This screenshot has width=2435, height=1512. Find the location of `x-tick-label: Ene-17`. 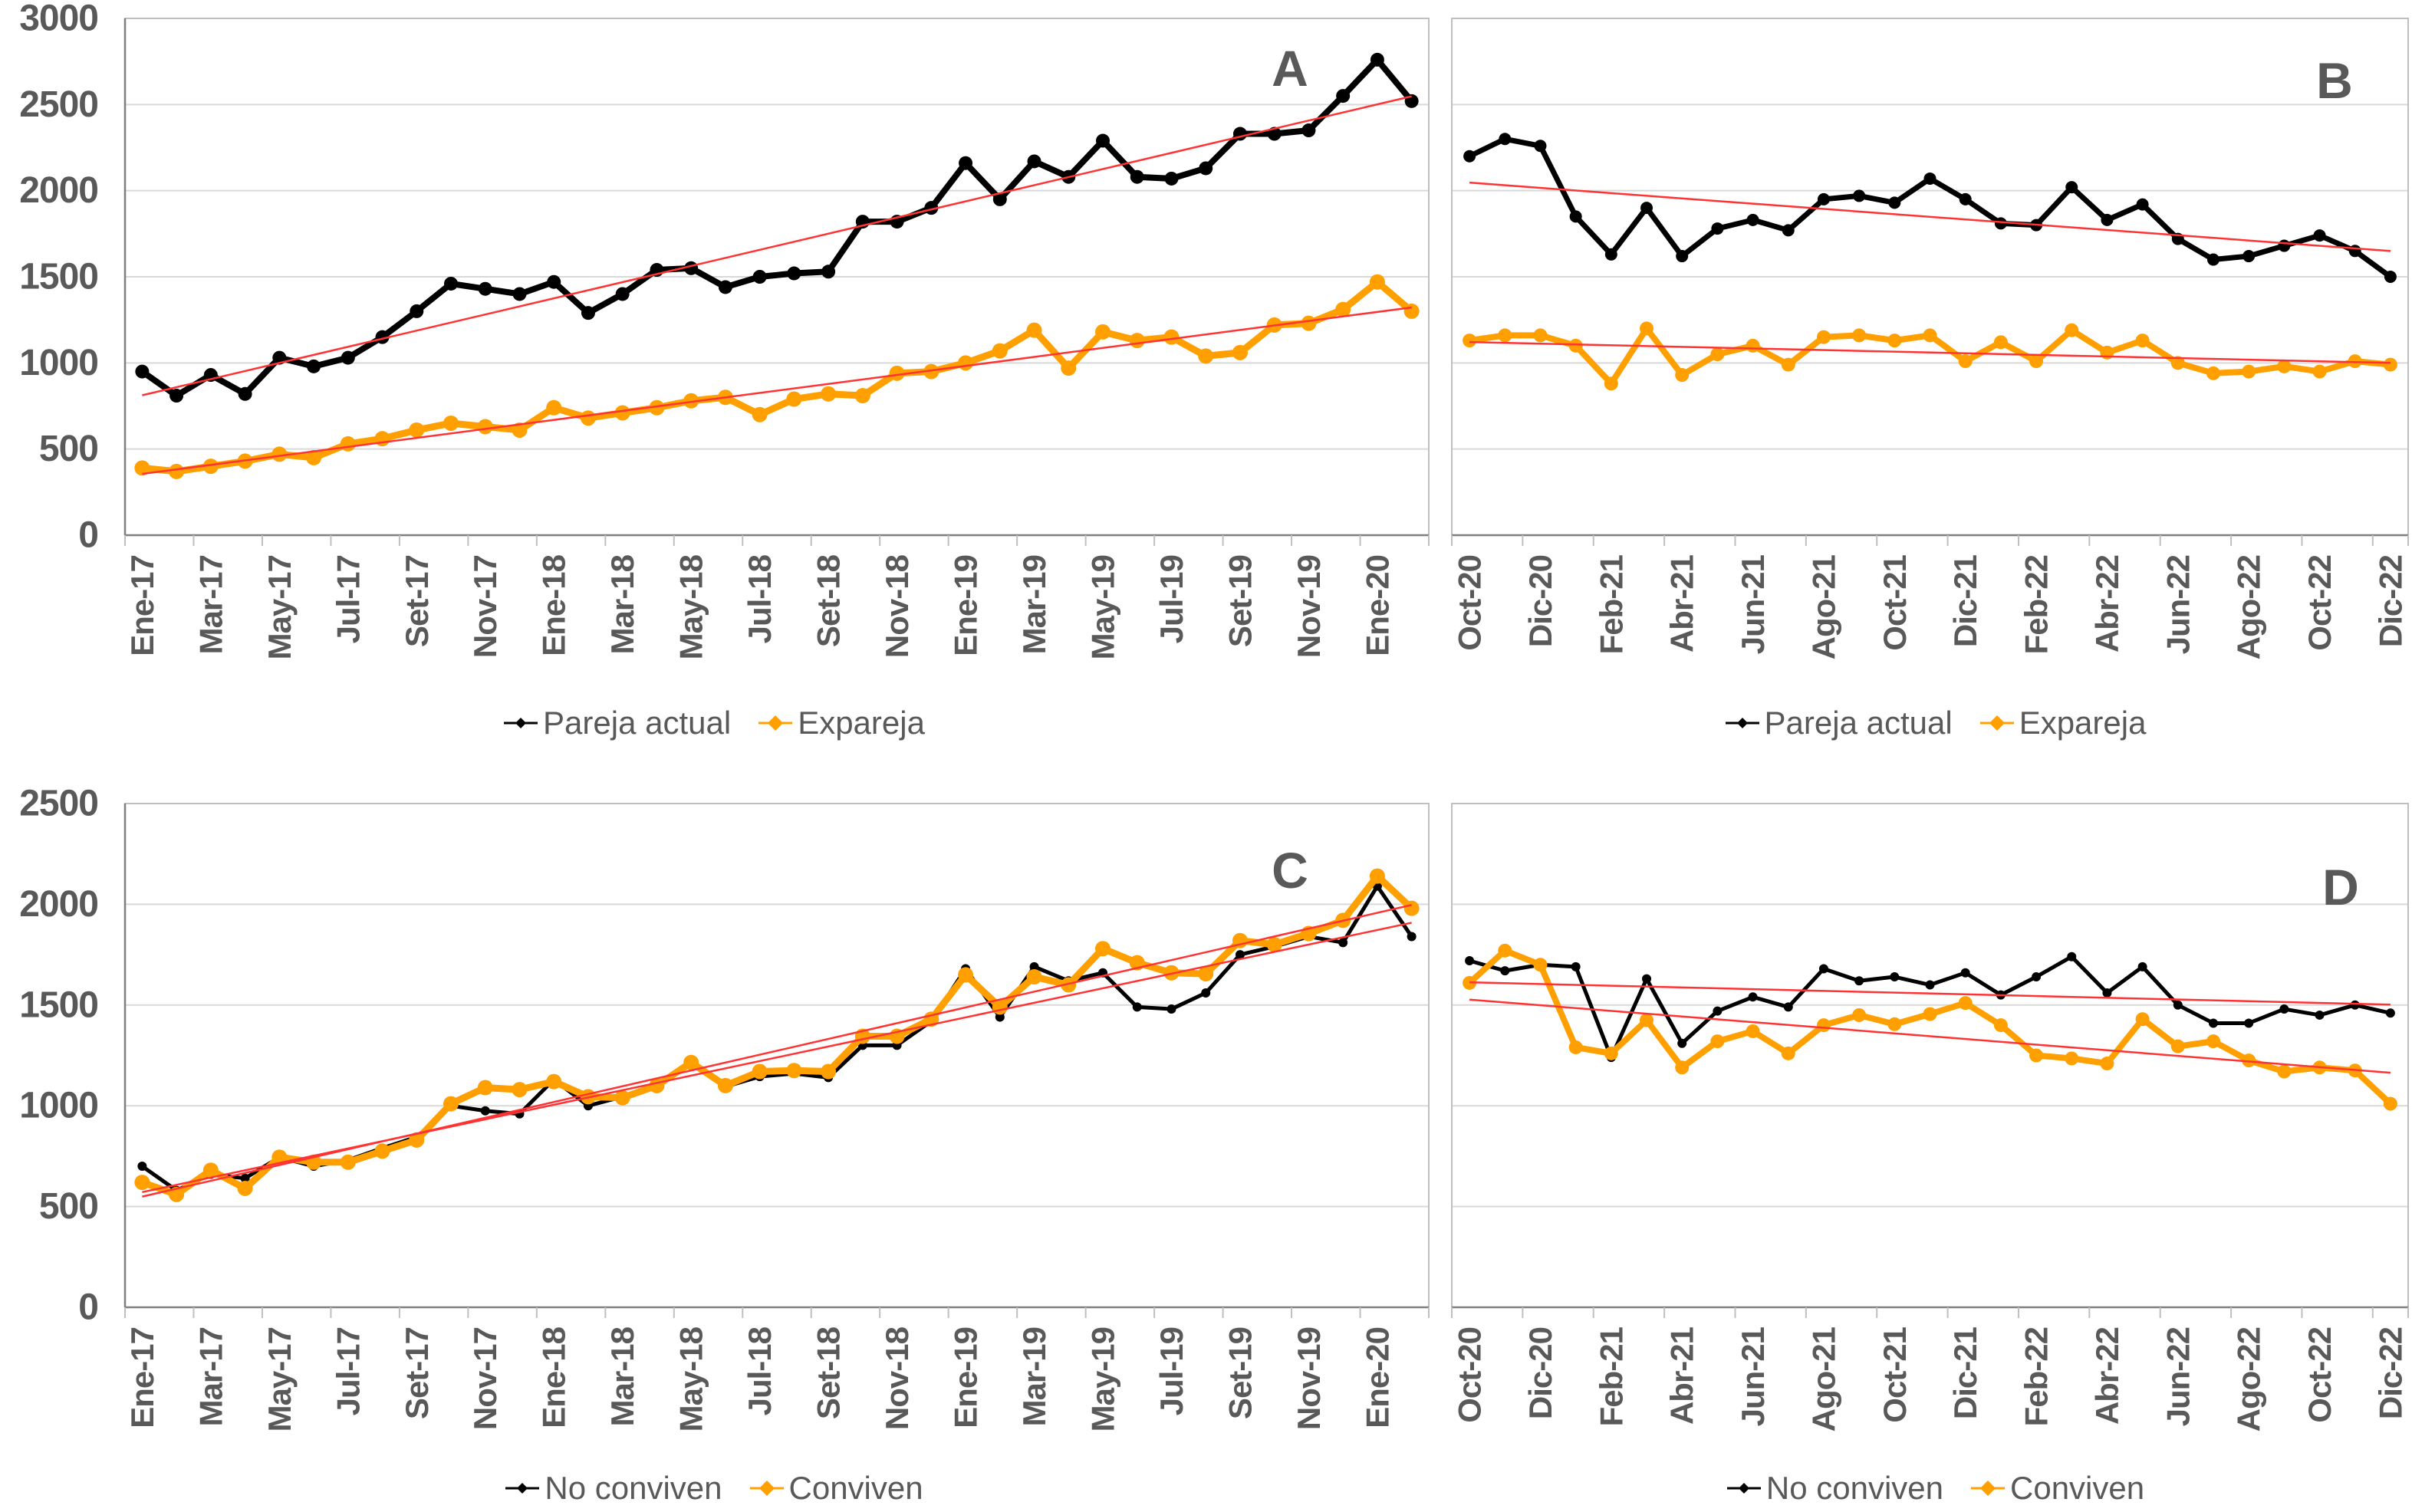

x-tick-label: Ene-17 is located at coordinates (142, 605).